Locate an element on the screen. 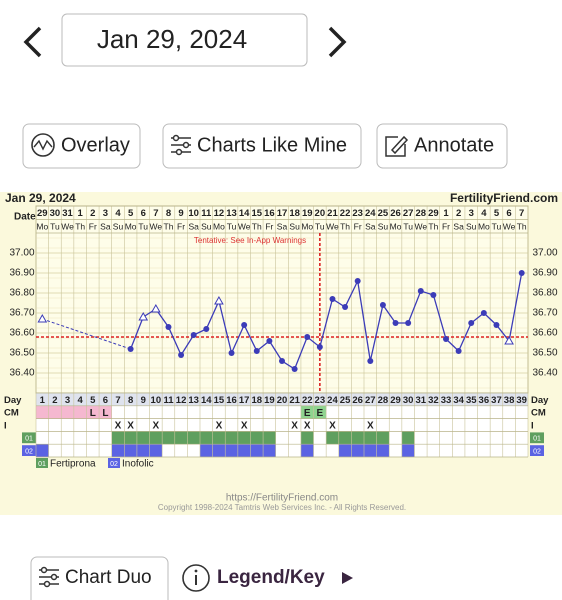 The width and height of the screenshot is (562, 600). date-label: 9 is located at coordinates (180, 213).